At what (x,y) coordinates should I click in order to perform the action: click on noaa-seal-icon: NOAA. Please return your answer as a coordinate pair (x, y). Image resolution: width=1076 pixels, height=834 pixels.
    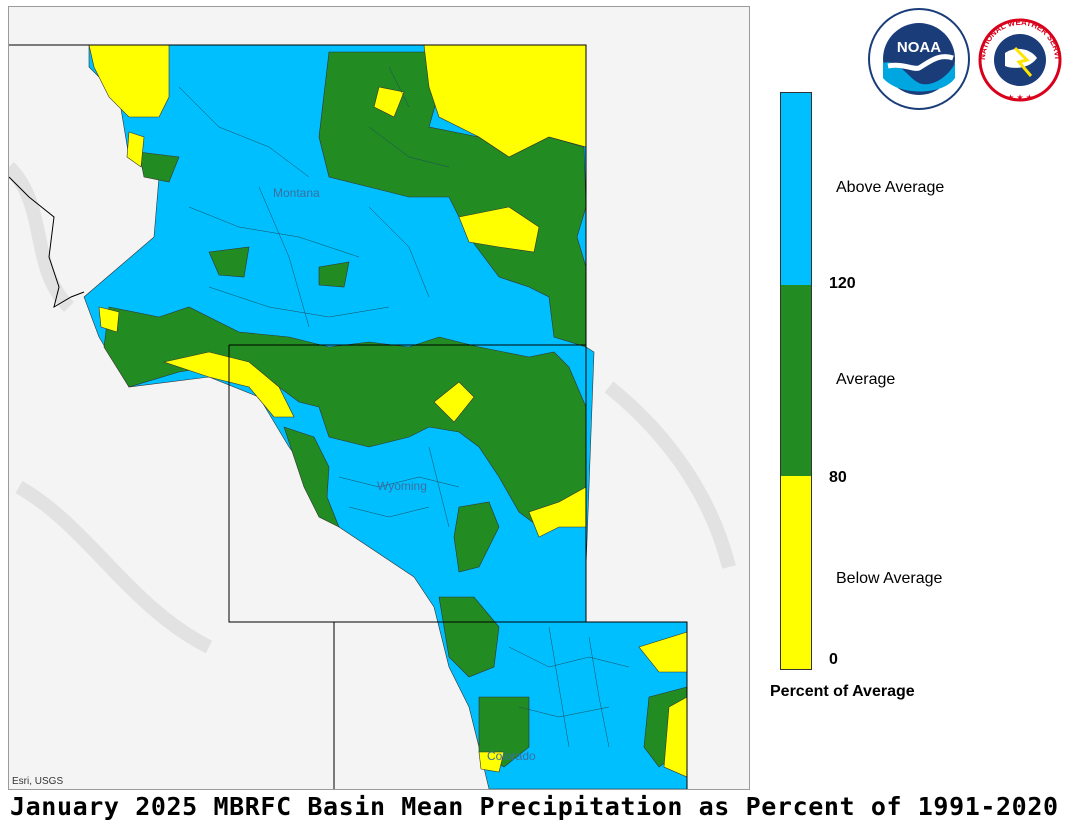
    Looking at the image, I should click on (919, 59).